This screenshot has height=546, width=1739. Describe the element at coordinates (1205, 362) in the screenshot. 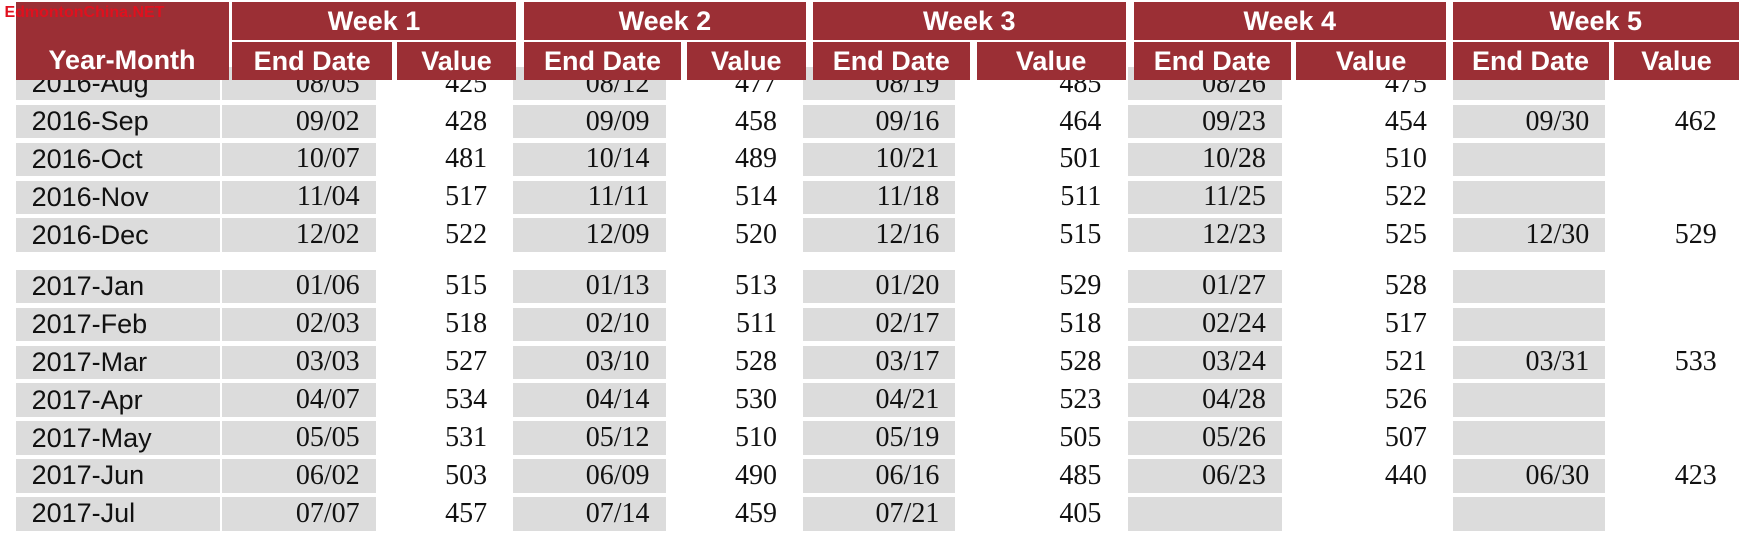

I see `end-date-cell: 03/24` at that location.